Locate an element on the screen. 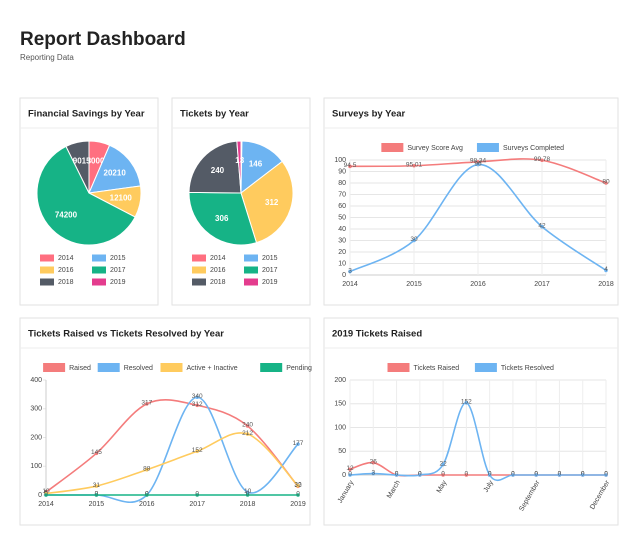 The width and height of the screenshot is (640, 546). y-tick-label: 60 is located at coordinates (342, 206).